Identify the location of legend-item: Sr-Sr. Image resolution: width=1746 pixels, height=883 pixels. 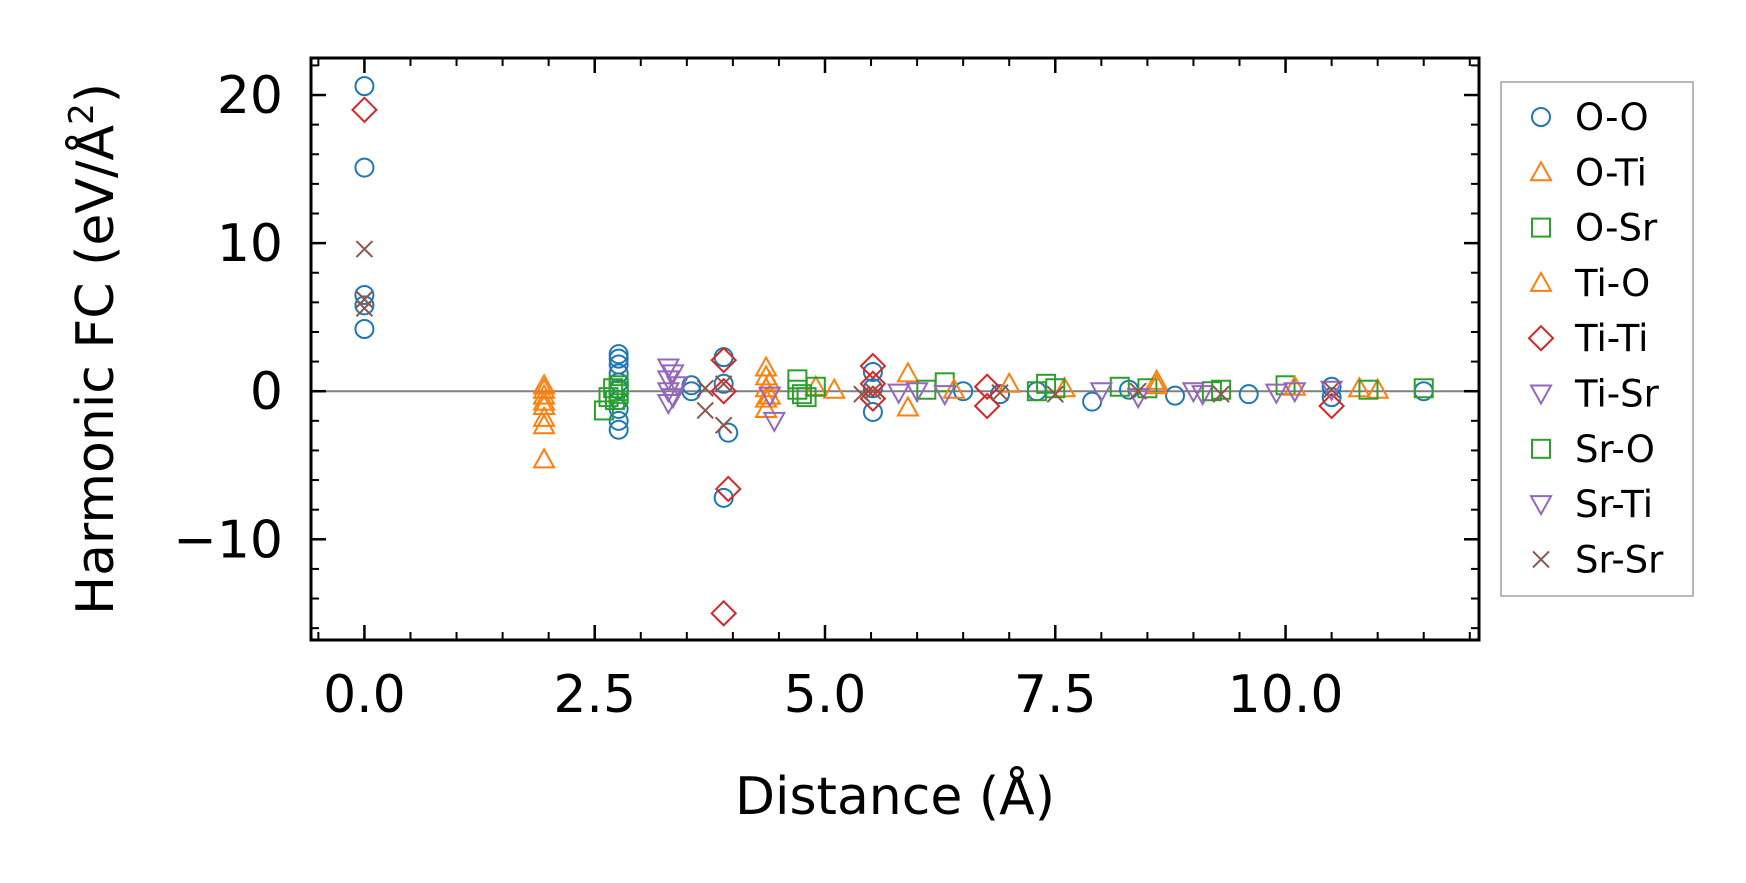
(1598, 559).